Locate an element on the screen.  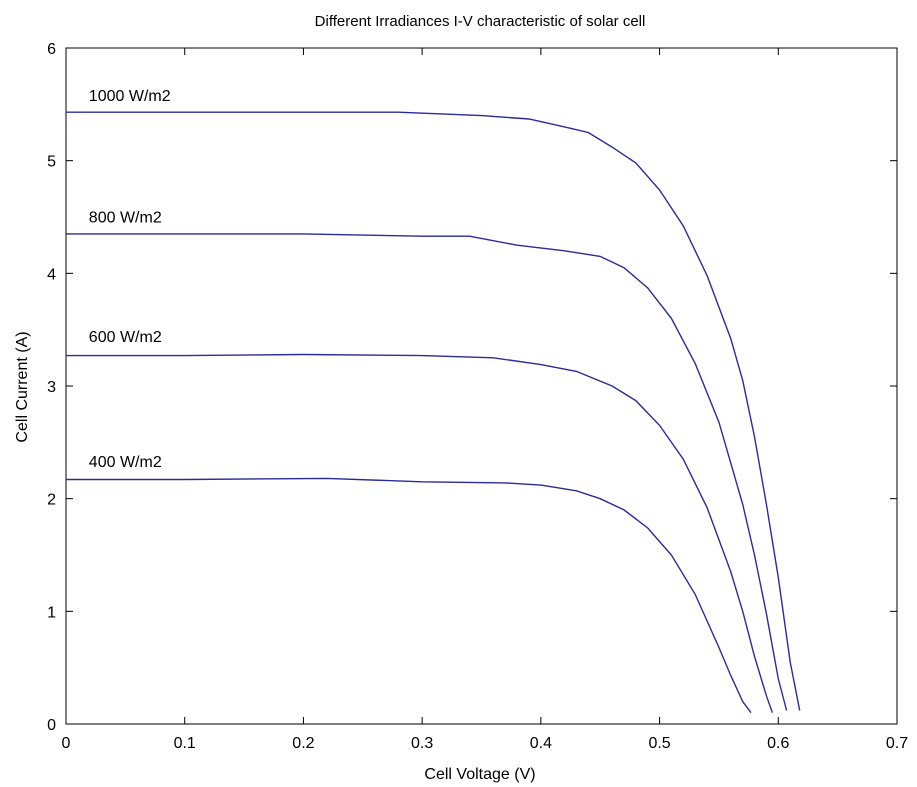
y-tick-label: 0 is located at coordinates (51, 725).